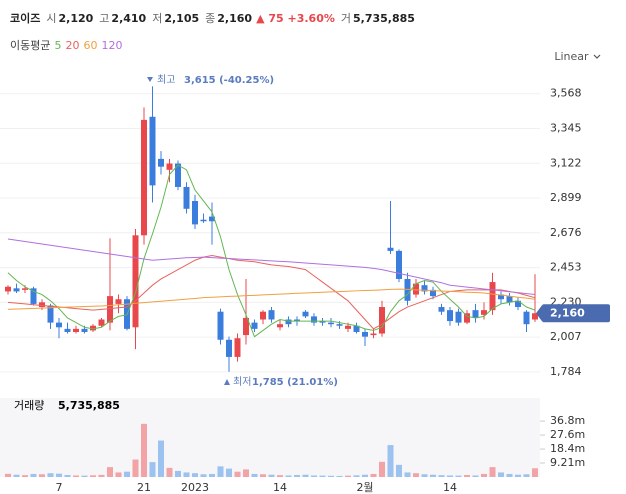 The height and width of the screenshot is (494, 626). I want to click on scale-label: Linear, so click(571, 56).